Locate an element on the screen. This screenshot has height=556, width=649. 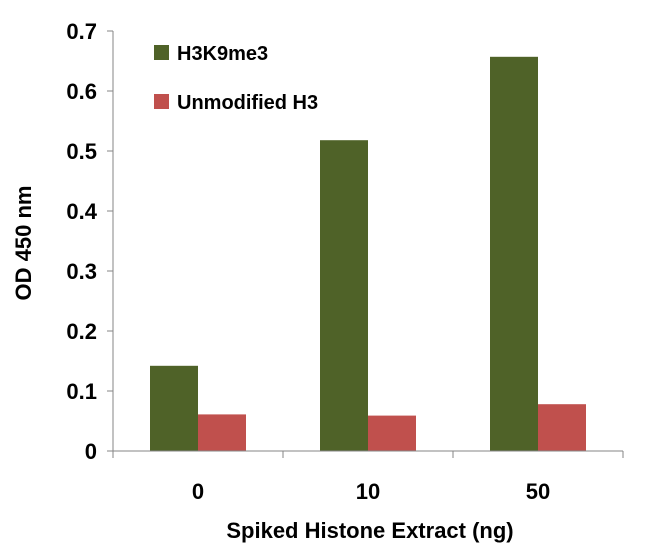
legend-label-unmodified-h3: Unmodified H3 is located at coordinates (247, 103).